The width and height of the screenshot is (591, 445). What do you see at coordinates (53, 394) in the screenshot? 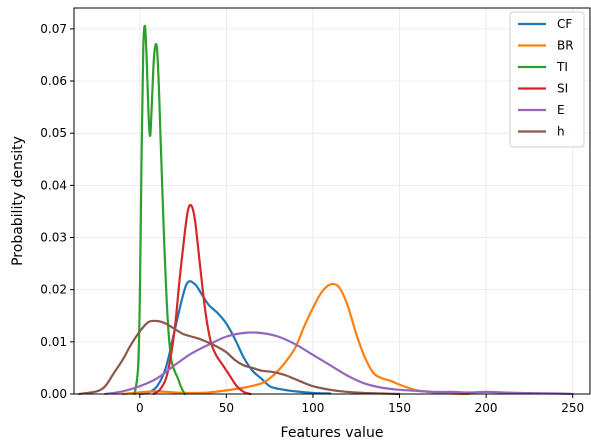
I see `y-tick-label: 0.00` at bounding box center [53, 394].